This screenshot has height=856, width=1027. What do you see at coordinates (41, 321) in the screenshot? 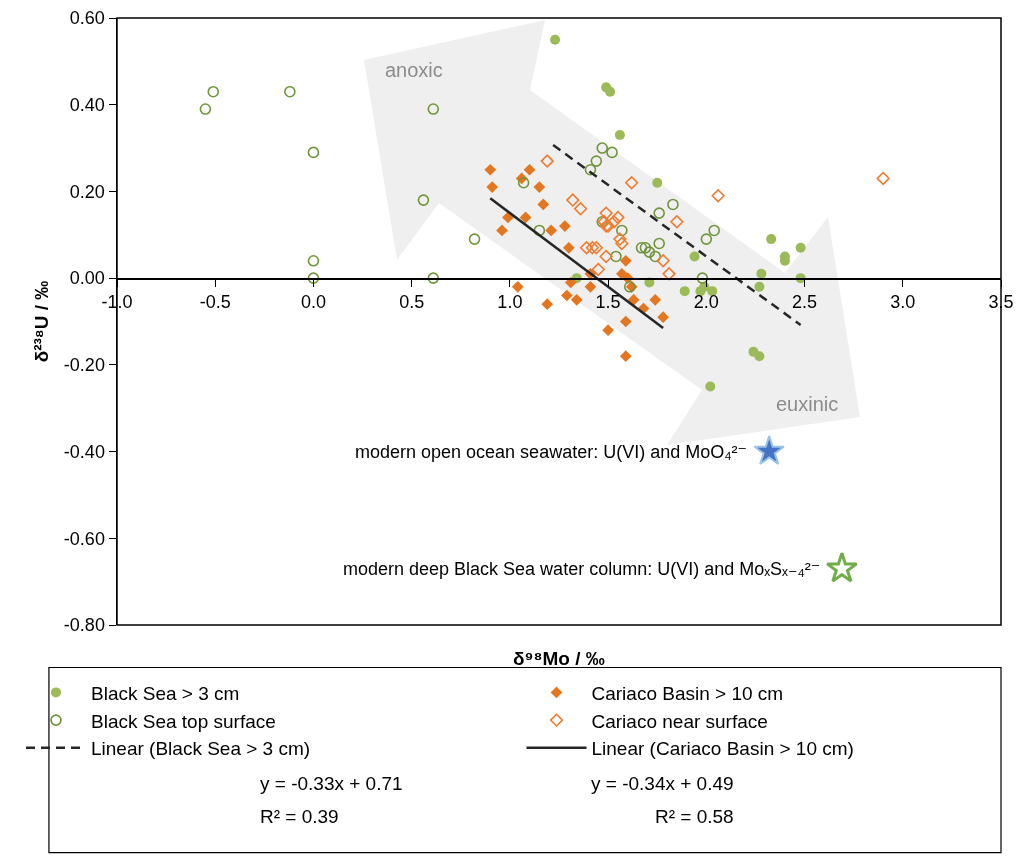
I see `y-axis-title: δ²³⁸U / ‰` at bounding box center [41, 321].